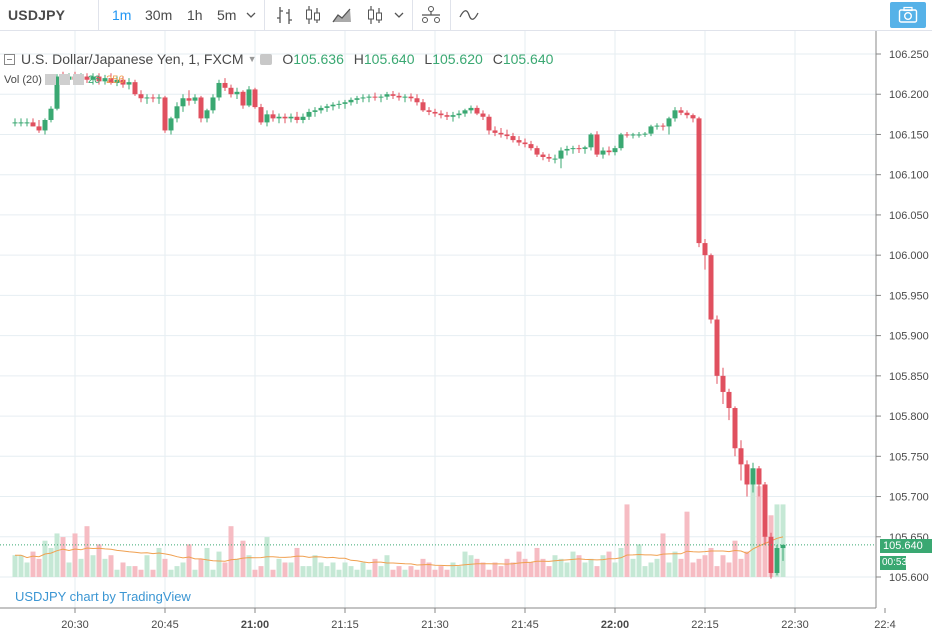 This screenshot has width=932, height=638. Describe the element at coordinates (266, 59) in the screenshot. I see `visibility-icon` at that location.